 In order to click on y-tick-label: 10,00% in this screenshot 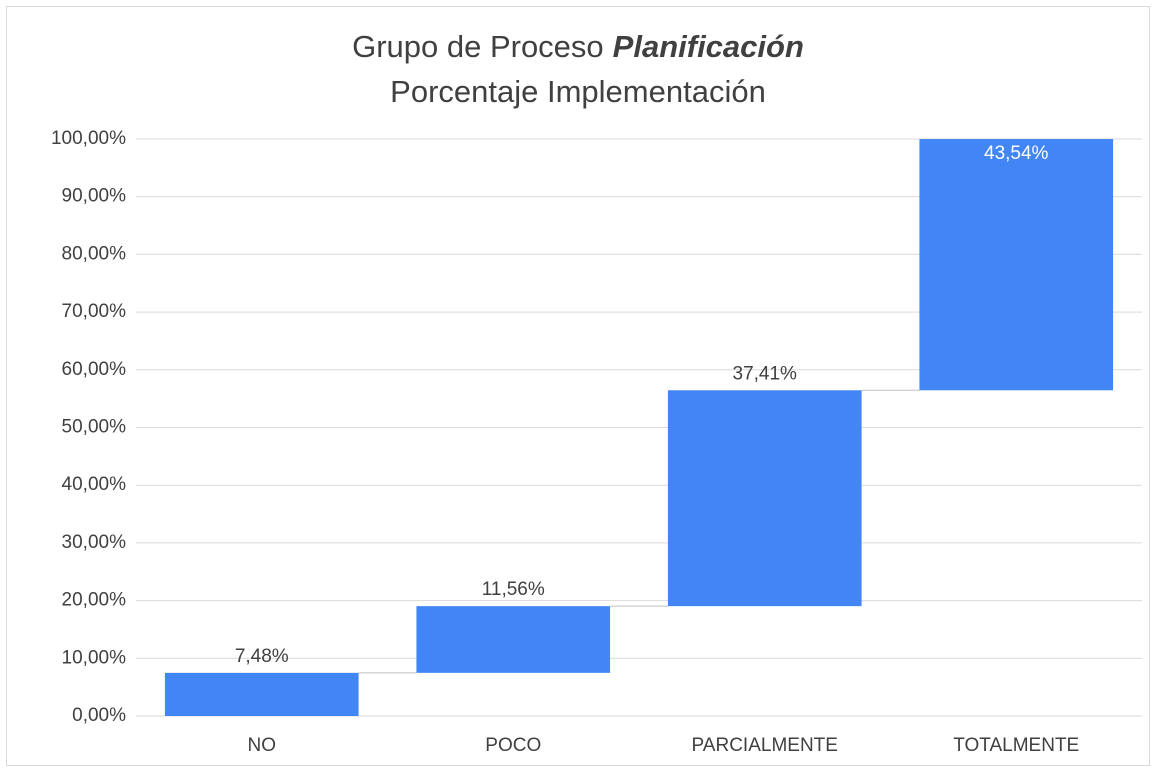, I will do `click(94, 657)`.